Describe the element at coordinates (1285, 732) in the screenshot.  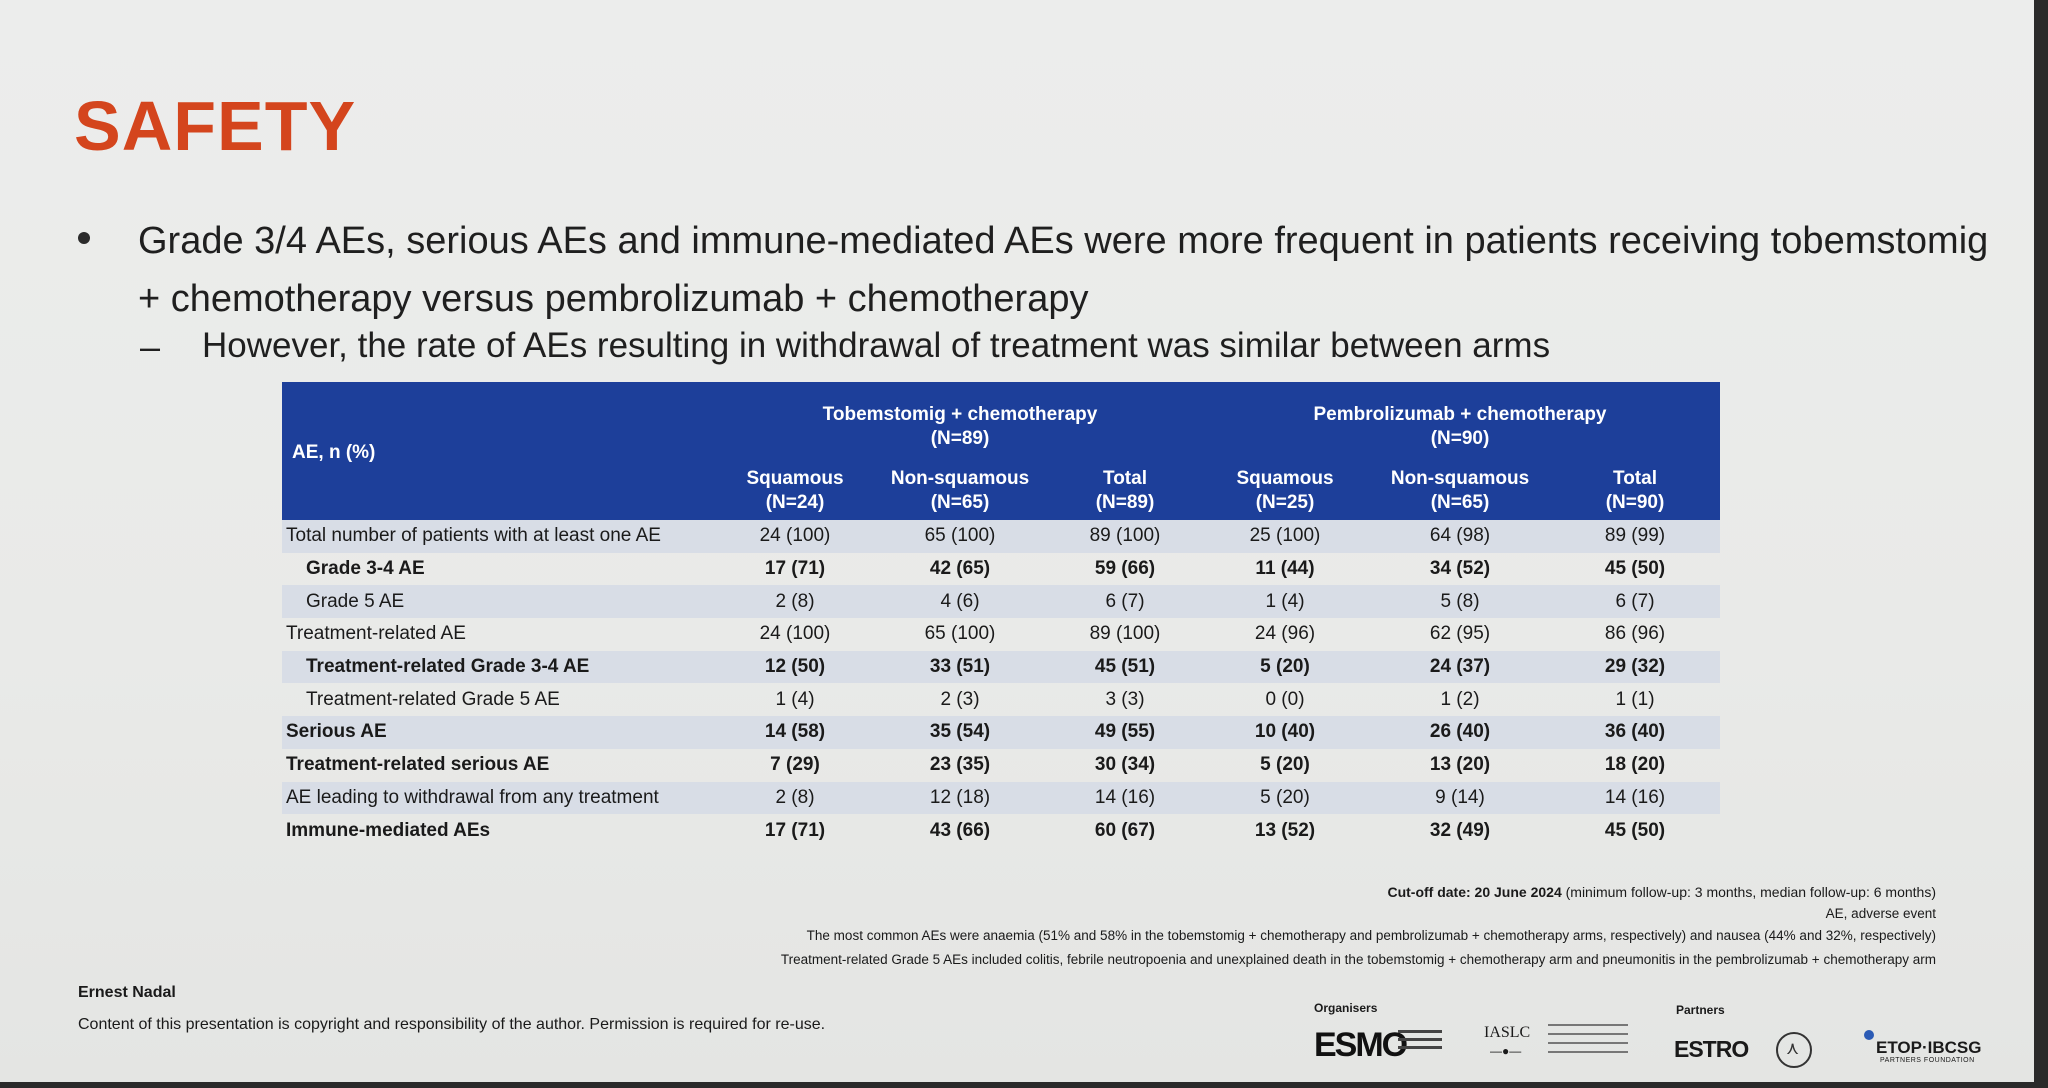
I see `table-cell: 10 (40)` at that location.